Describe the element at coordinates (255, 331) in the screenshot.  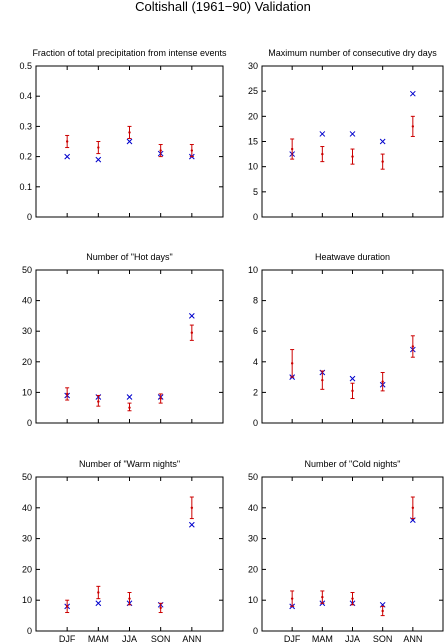
I see `y-tick-label: 6` at that location.